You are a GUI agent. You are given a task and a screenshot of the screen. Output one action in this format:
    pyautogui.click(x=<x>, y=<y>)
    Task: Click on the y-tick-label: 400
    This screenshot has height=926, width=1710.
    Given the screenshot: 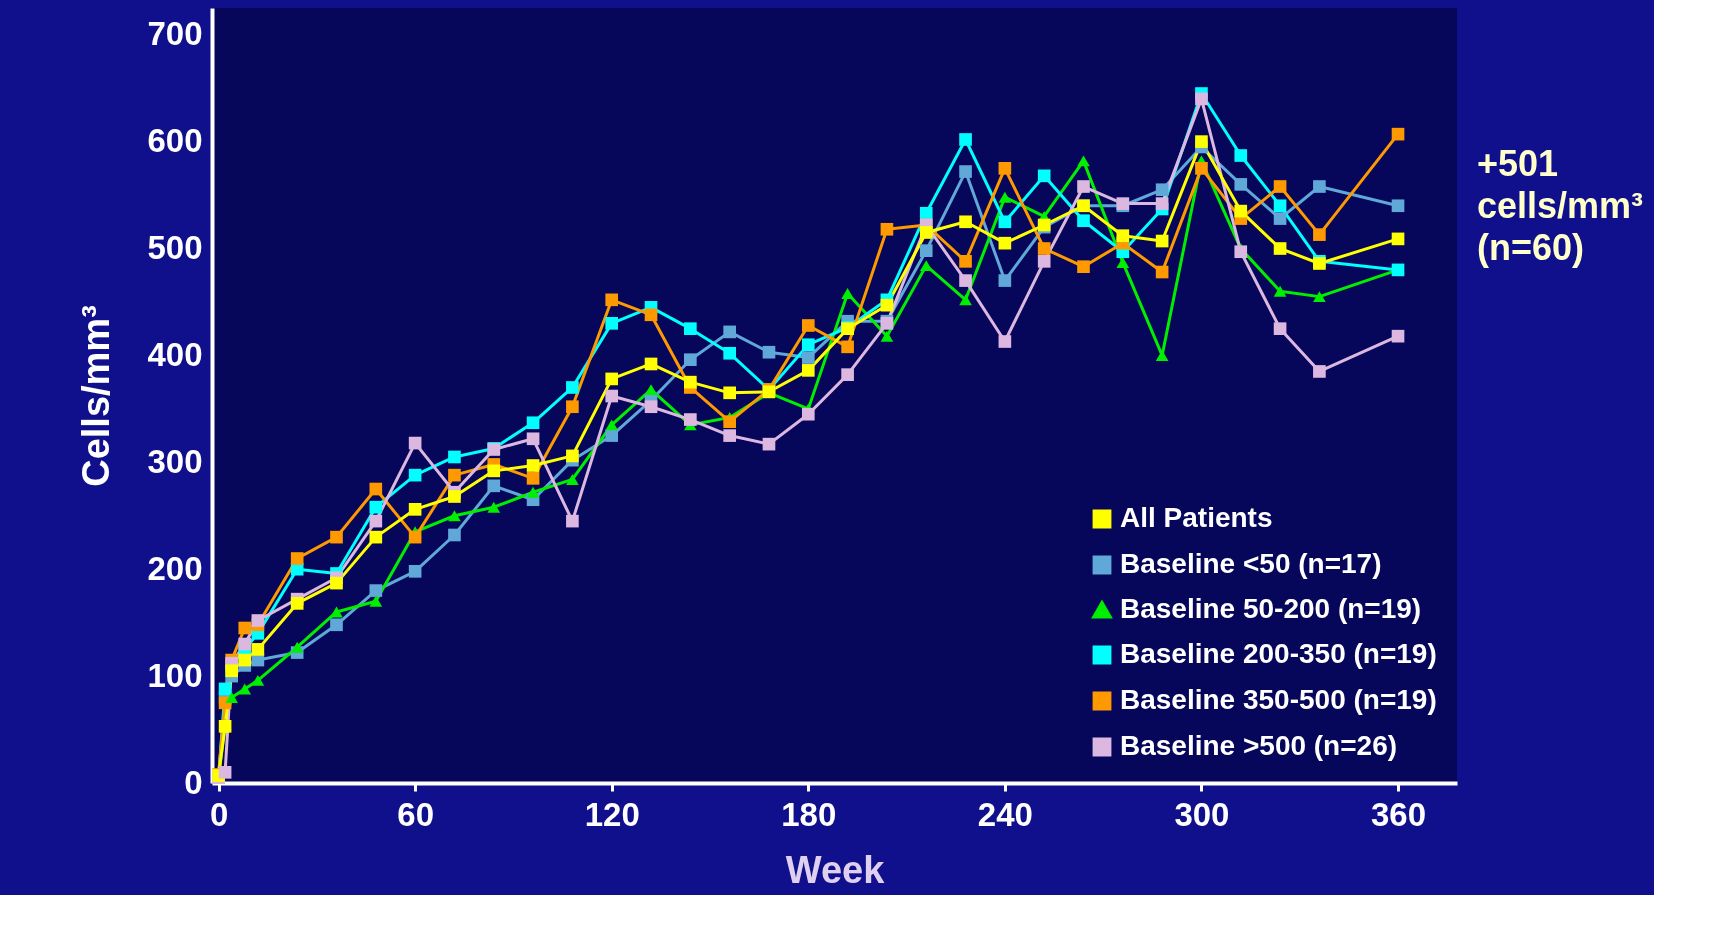 What is the action you would take?
    pyautogui.click(x=175, y=354)
    